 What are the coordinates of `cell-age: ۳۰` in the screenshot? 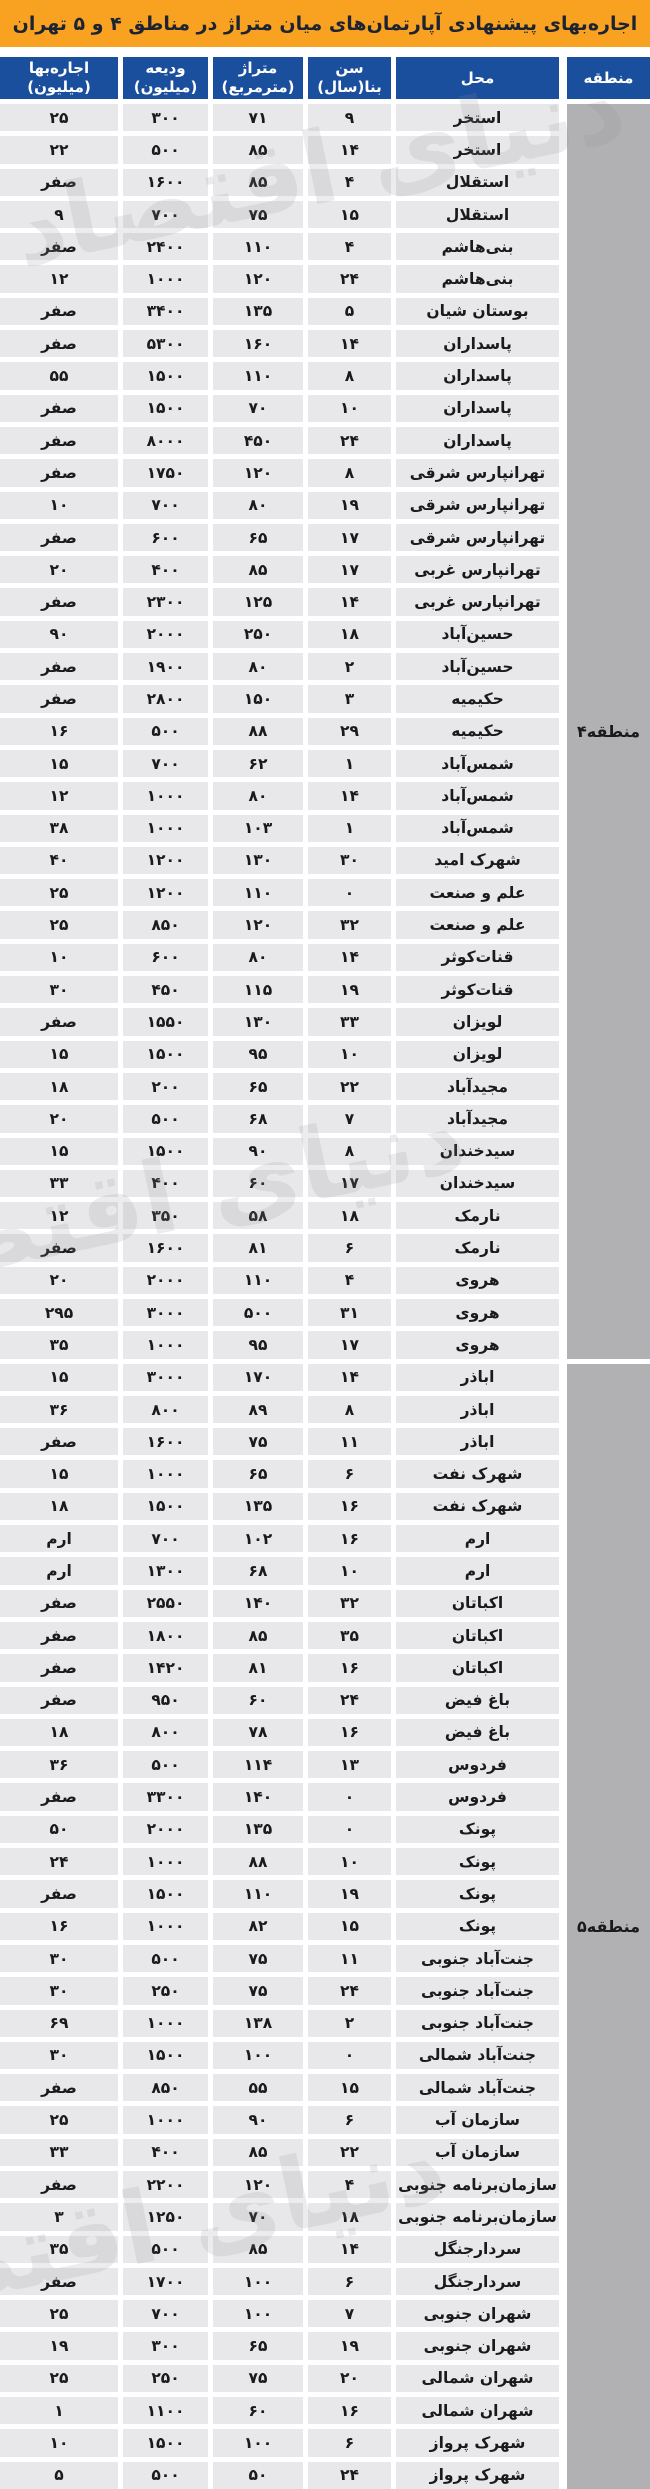 It's located at (349, 860).